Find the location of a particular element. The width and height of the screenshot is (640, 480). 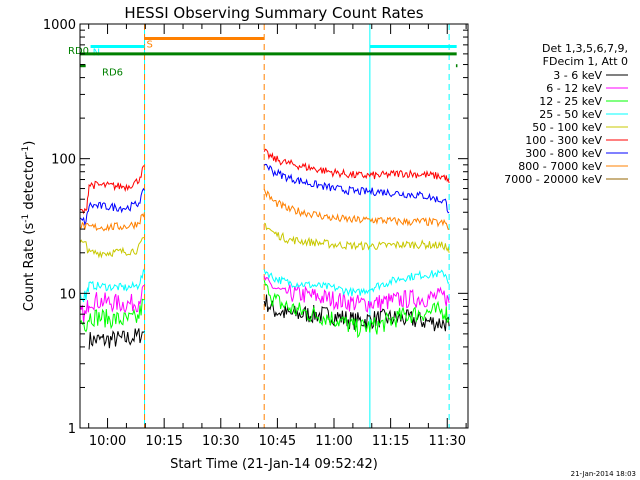

series-12-25-kev is located at coordinates (264, 309).